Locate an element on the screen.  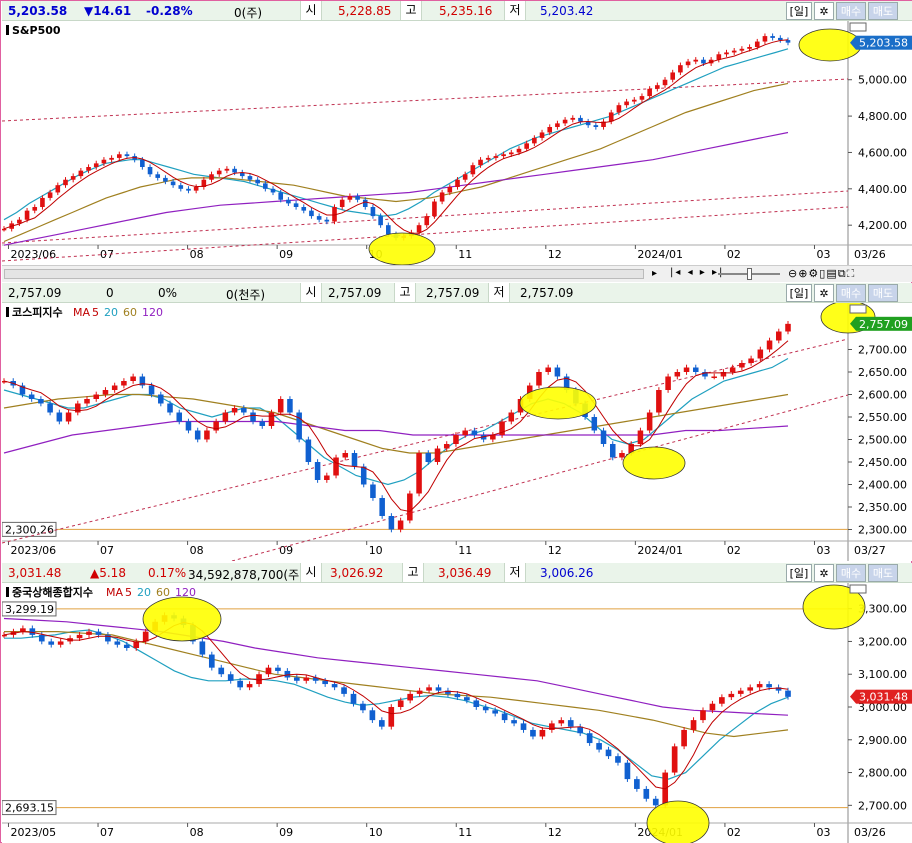
trend-line is located at coordinates (540, 478).